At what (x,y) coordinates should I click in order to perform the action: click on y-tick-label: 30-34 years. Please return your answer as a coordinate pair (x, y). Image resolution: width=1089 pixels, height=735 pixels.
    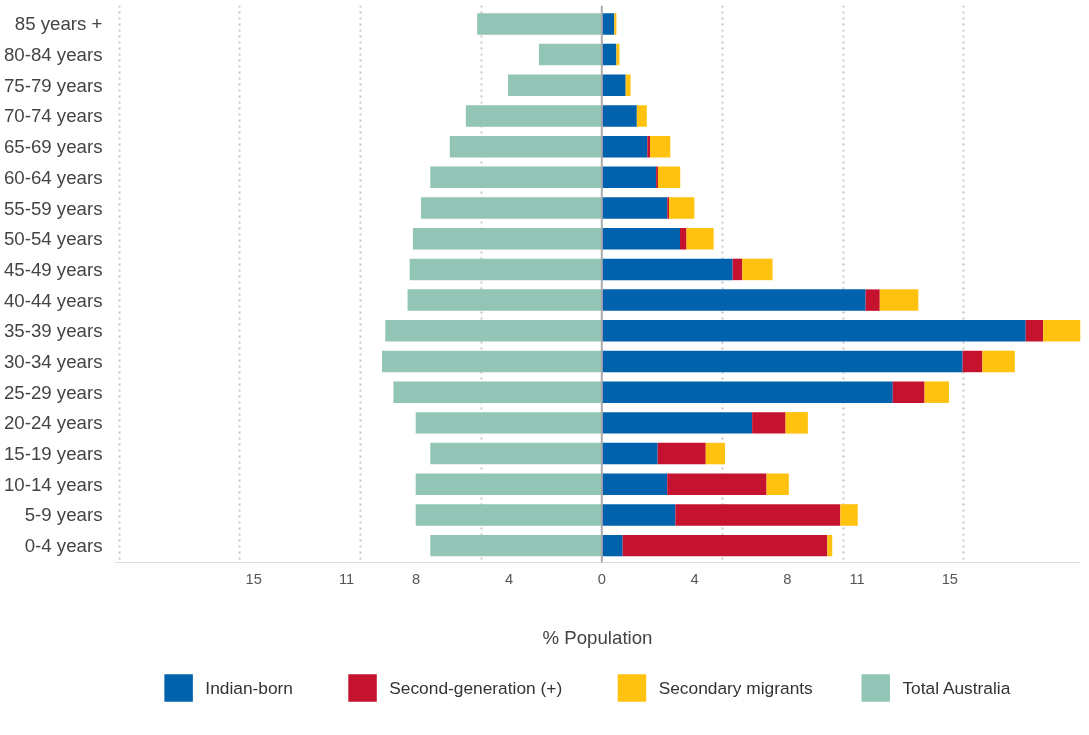
    Looking at the image, I should click on (53, 361).